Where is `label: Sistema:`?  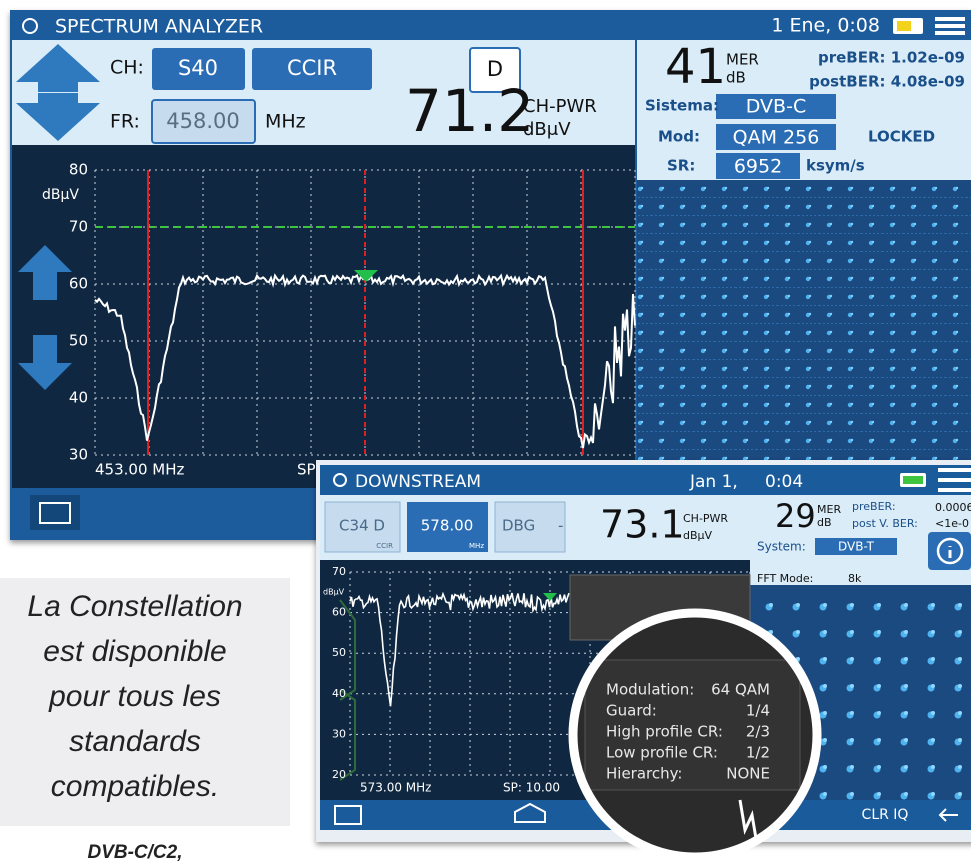
label: Sistema: is located at coordinates (682, 106).